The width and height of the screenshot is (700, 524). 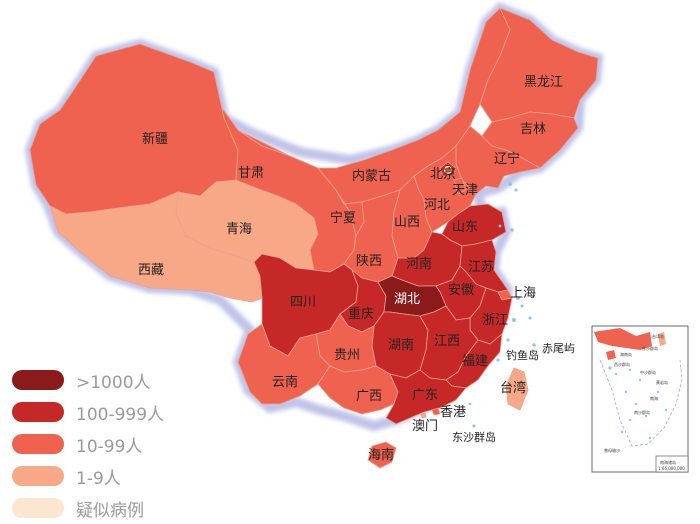 I want to click on province-hongkong, so click(x=436, y=411).